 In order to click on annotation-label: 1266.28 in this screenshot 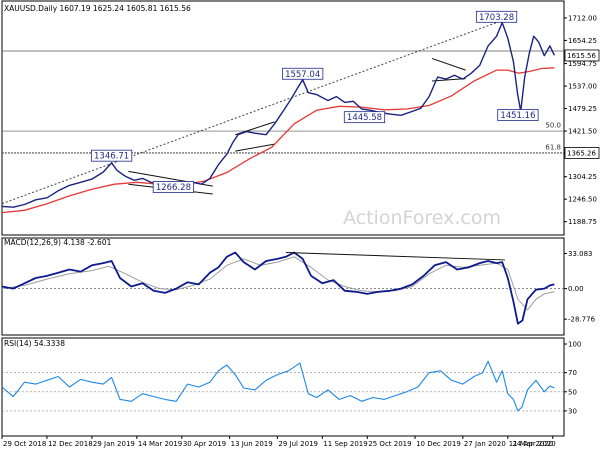, I will do `click(173, 188)`.